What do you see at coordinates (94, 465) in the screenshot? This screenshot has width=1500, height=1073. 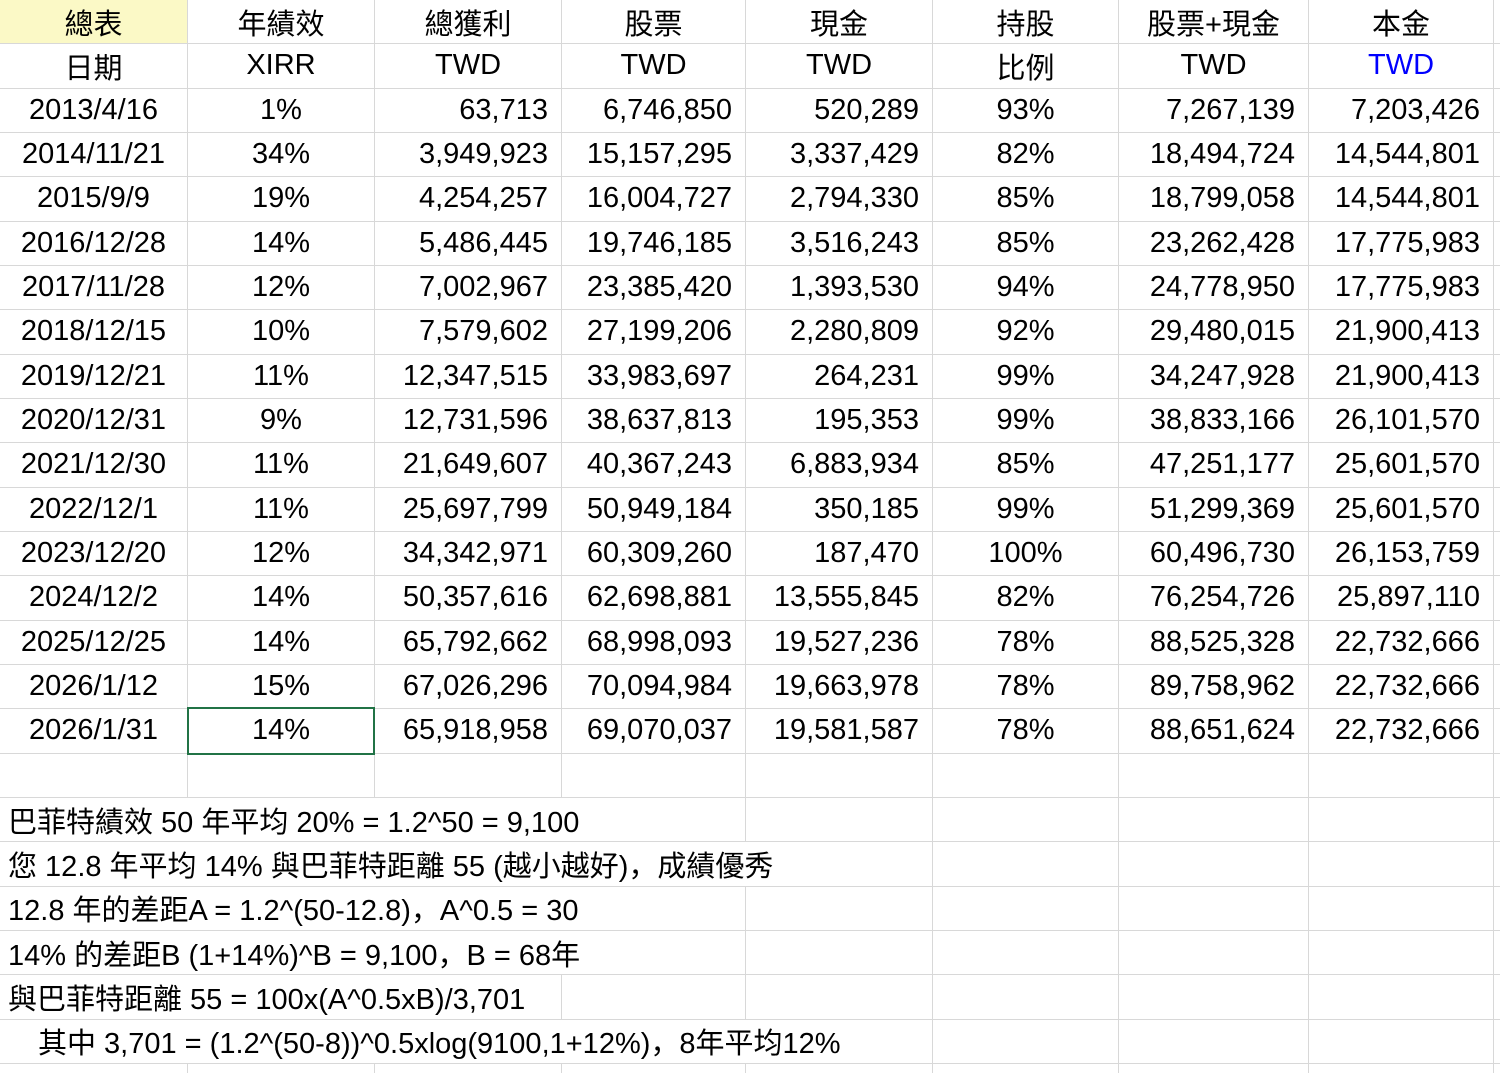 I see `table-cell: 2021/12/30` at bounding box center [94, 465].